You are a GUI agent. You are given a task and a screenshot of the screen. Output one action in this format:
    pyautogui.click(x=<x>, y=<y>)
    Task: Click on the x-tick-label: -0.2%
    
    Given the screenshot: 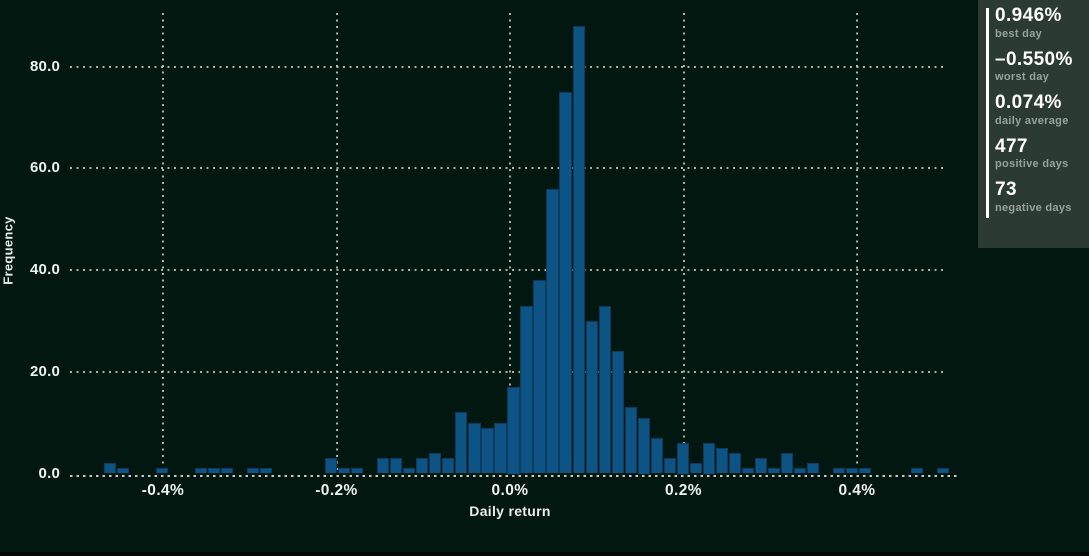 What is the action you would take?
    pyautogui.click(x=336, y=490)
    